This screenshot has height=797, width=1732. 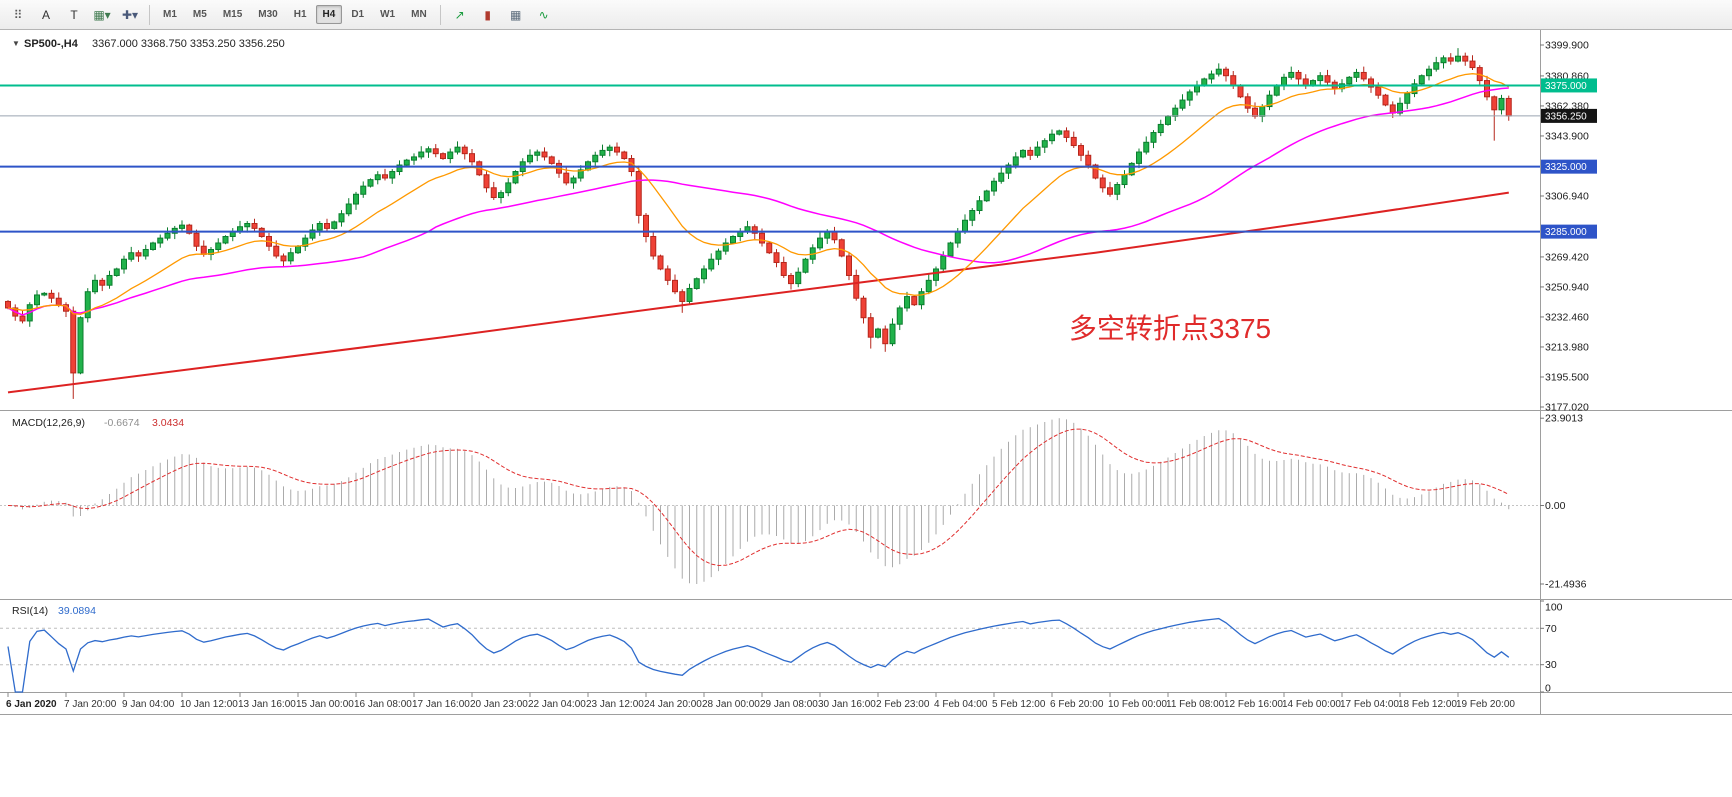 I want to click on macd-label: MACD(12,26,9), so click(x=48, y=423).